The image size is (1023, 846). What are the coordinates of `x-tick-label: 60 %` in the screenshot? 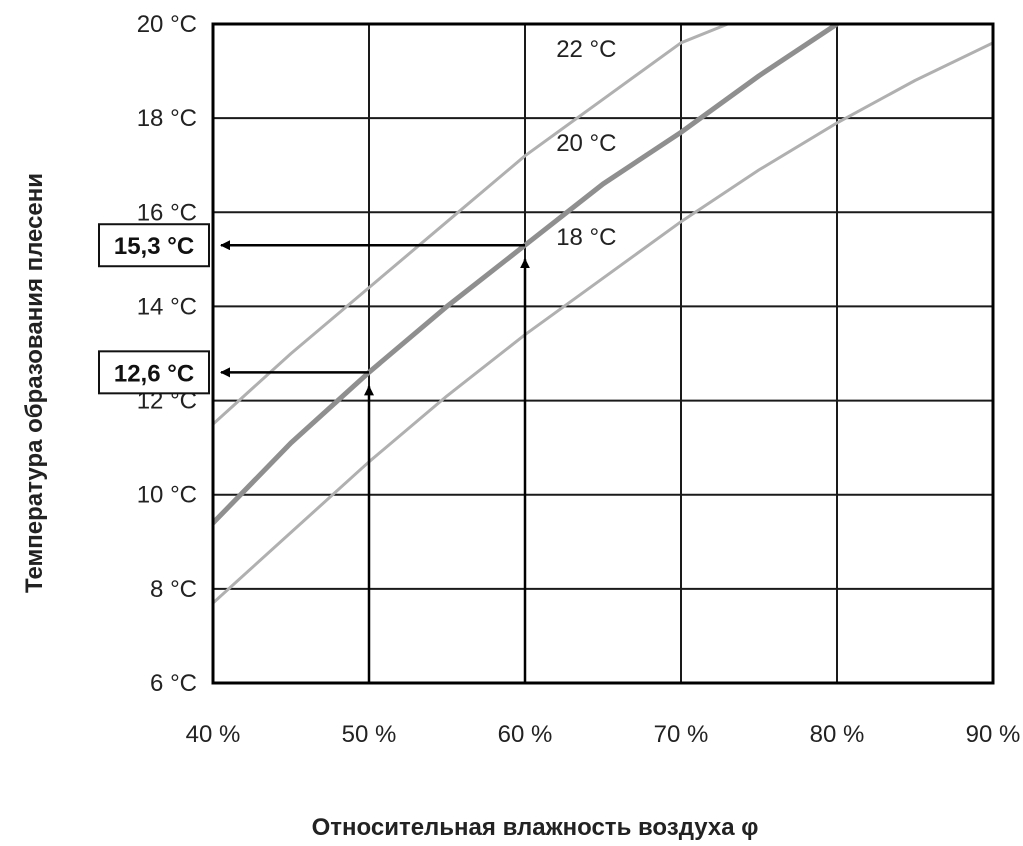 It's located at (525, 734).